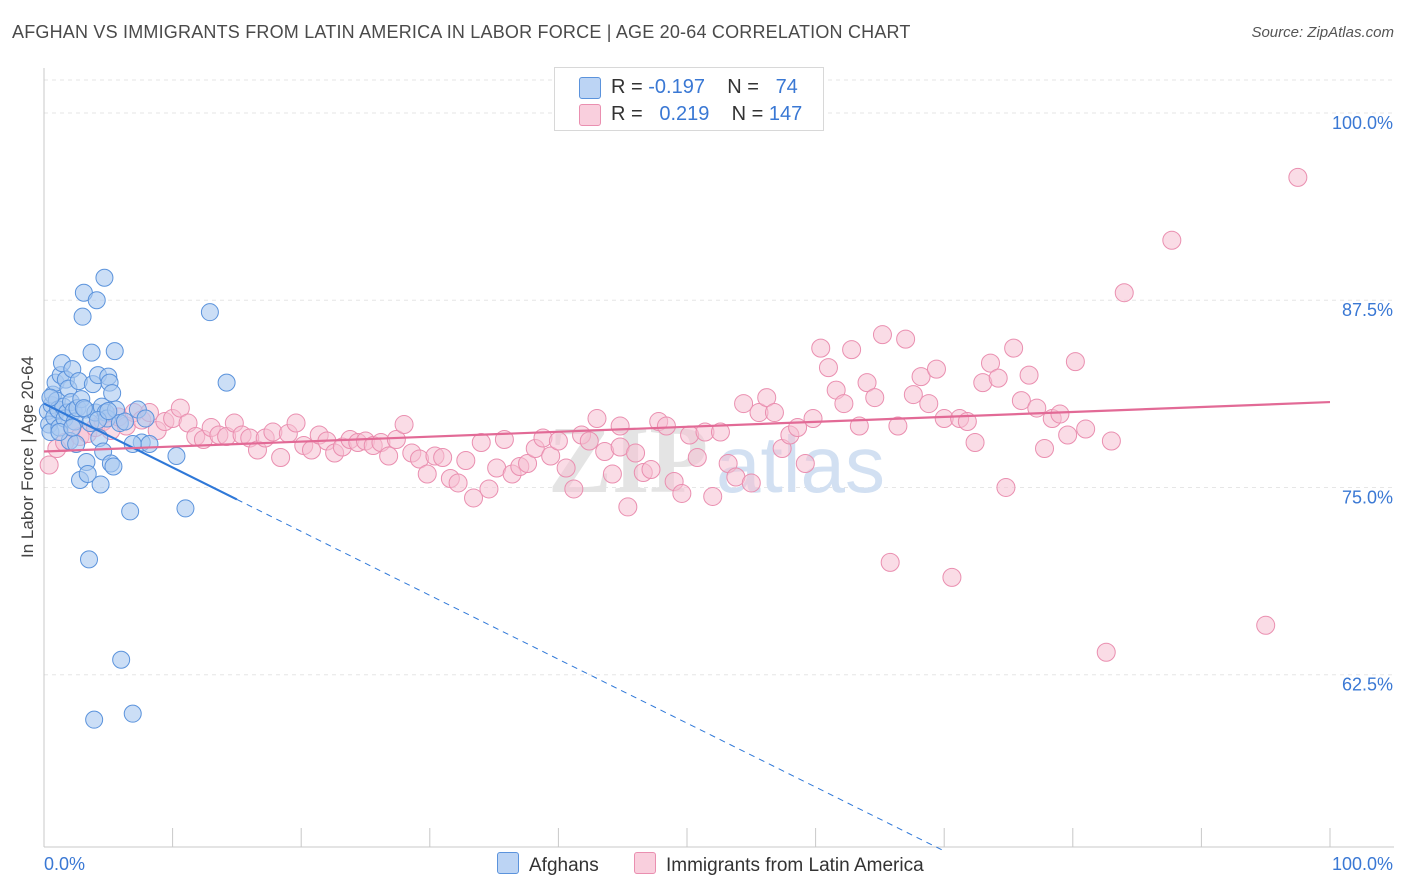 Image resolution: width=1406 pixels, height=892 pixels. Describe the element at coordinates (795, 865) in the screenshot. I see `bottom-legend-label-latin-america: Immigrants from Latin America` at that location.